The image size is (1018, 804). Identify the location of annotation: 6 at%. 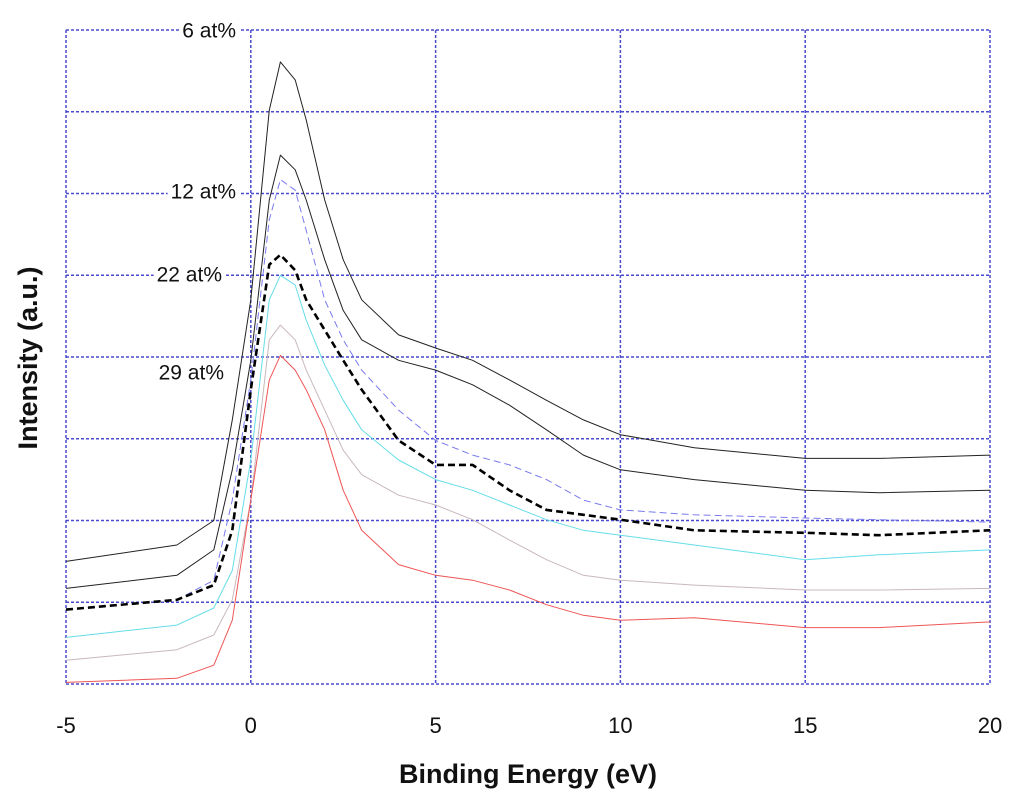
(209, 31).